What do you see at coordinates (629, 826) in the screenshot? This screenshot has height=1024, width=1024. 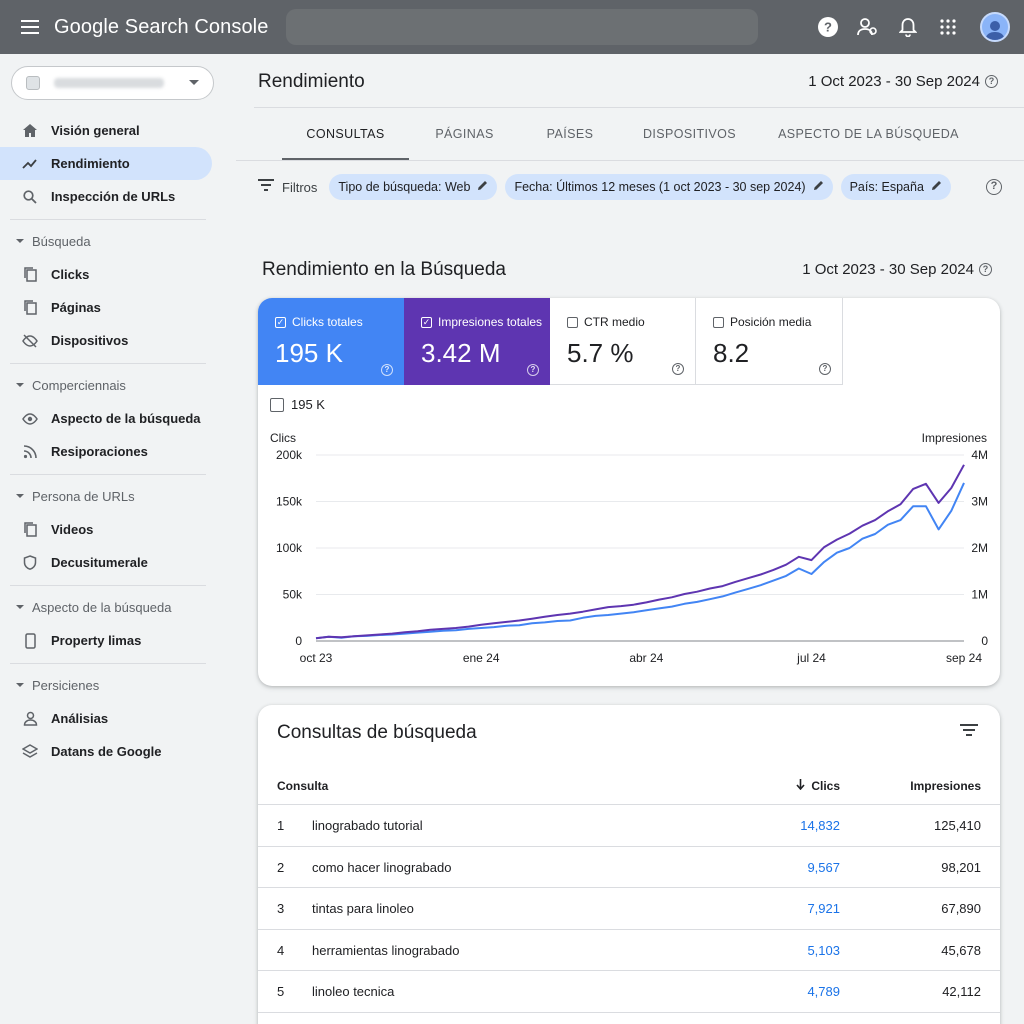 I see `table-row: 1 linograbado tutorial 14,832 125,410` at bounding box center [629, 826].